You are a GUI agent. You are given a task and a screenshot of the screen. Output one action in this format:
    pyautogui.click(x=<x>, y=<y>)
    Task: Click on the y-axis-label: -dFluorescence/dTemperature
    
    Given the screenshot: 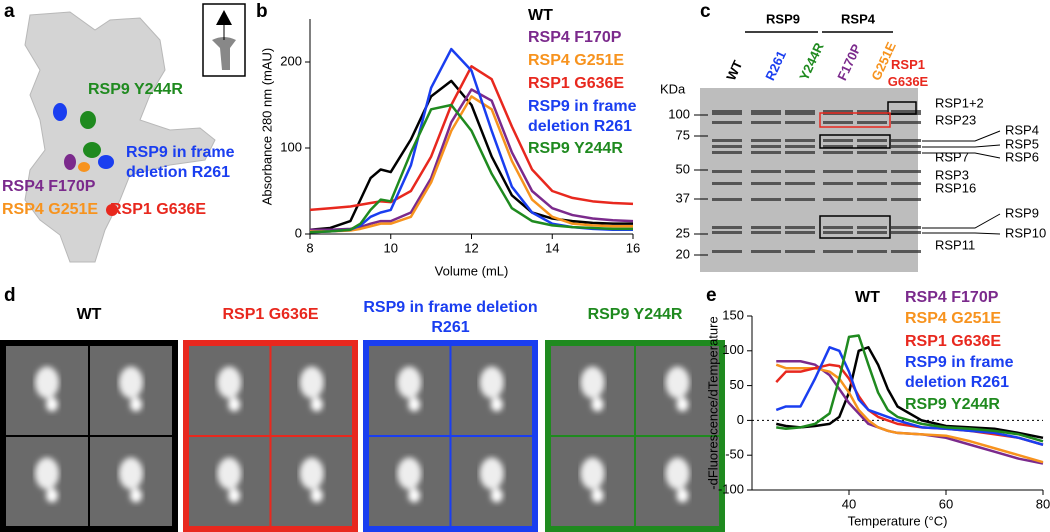 What is the action you would take?
    pyautogui.click(x=712, y=402)
    